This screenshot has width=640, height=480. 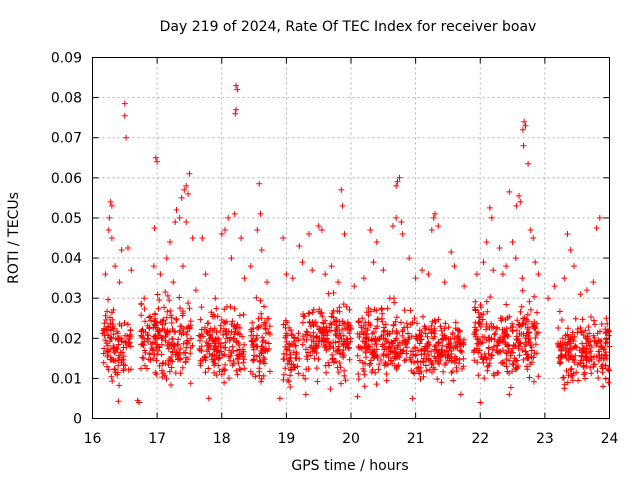 I want to click on y-tick-label: 0.02, so click(x=66, y=339).